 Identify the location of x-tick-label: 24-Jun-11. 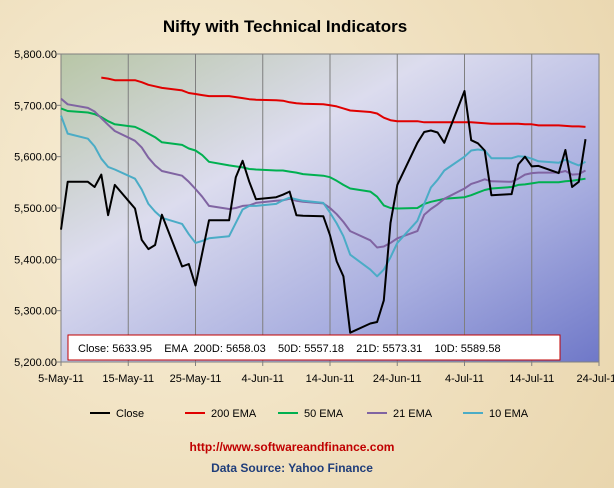
(397, 379).